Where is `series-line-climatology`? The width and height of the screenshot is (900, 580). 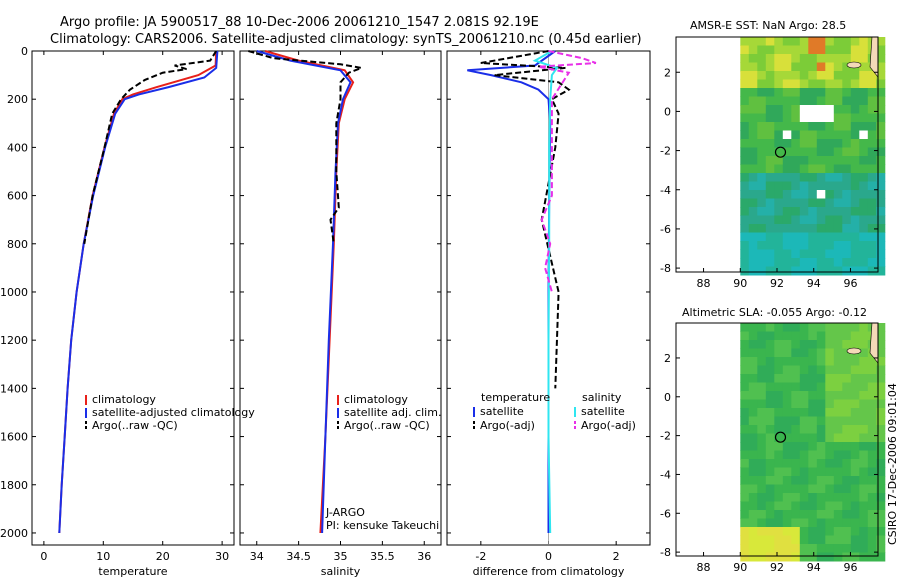
series-line-climatology is located at coordinates (138, 292).